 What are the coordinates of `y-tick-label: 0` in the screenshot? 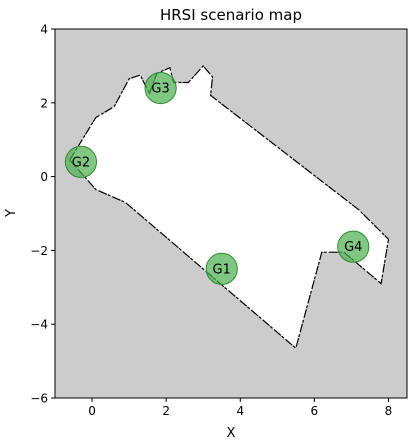 It's located at (44, 177).